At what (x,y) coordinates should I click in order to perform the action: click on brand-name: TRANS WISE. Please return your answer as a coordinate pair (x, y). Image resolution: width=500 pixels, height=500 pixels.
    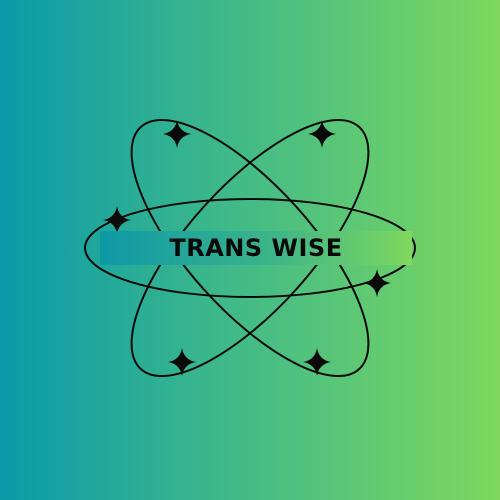
    Looking at the image, I should click on (256, 248).